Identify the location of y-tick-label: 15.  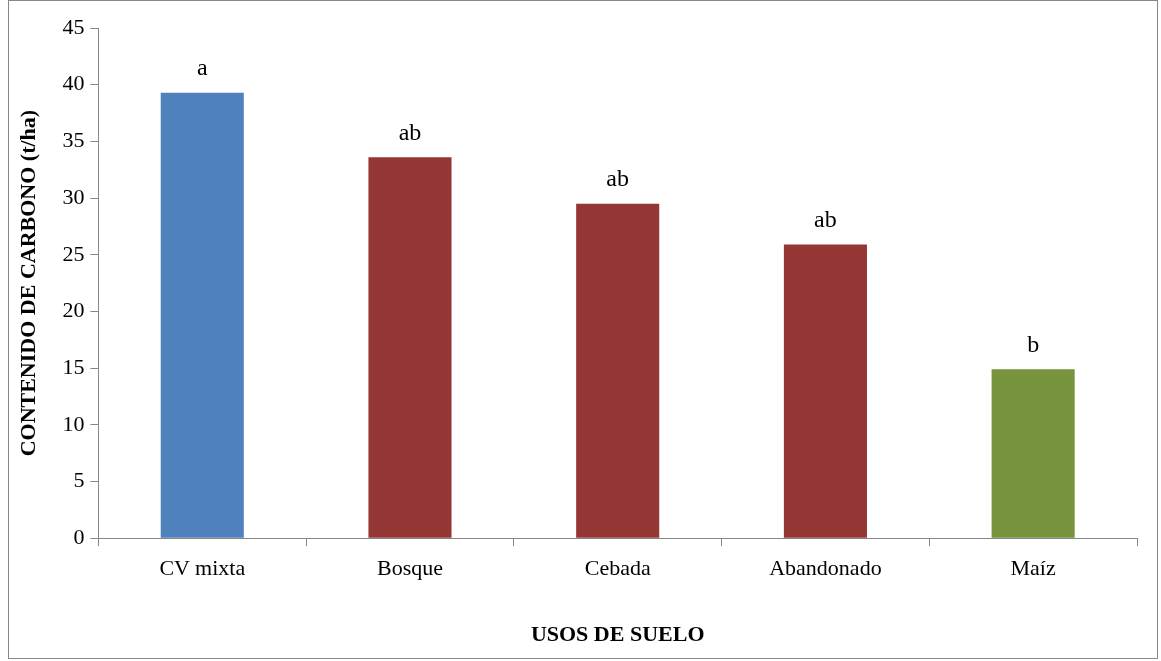
(73, 366).